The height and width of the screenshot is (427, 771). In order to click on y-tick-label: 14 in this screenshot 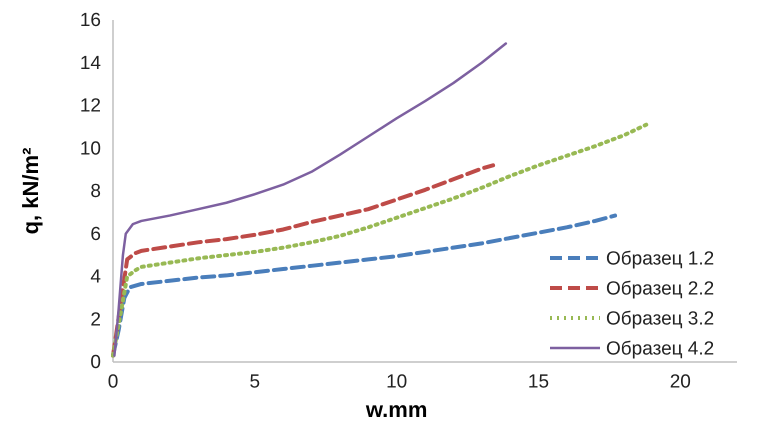, I will do `click(91, 63)`.